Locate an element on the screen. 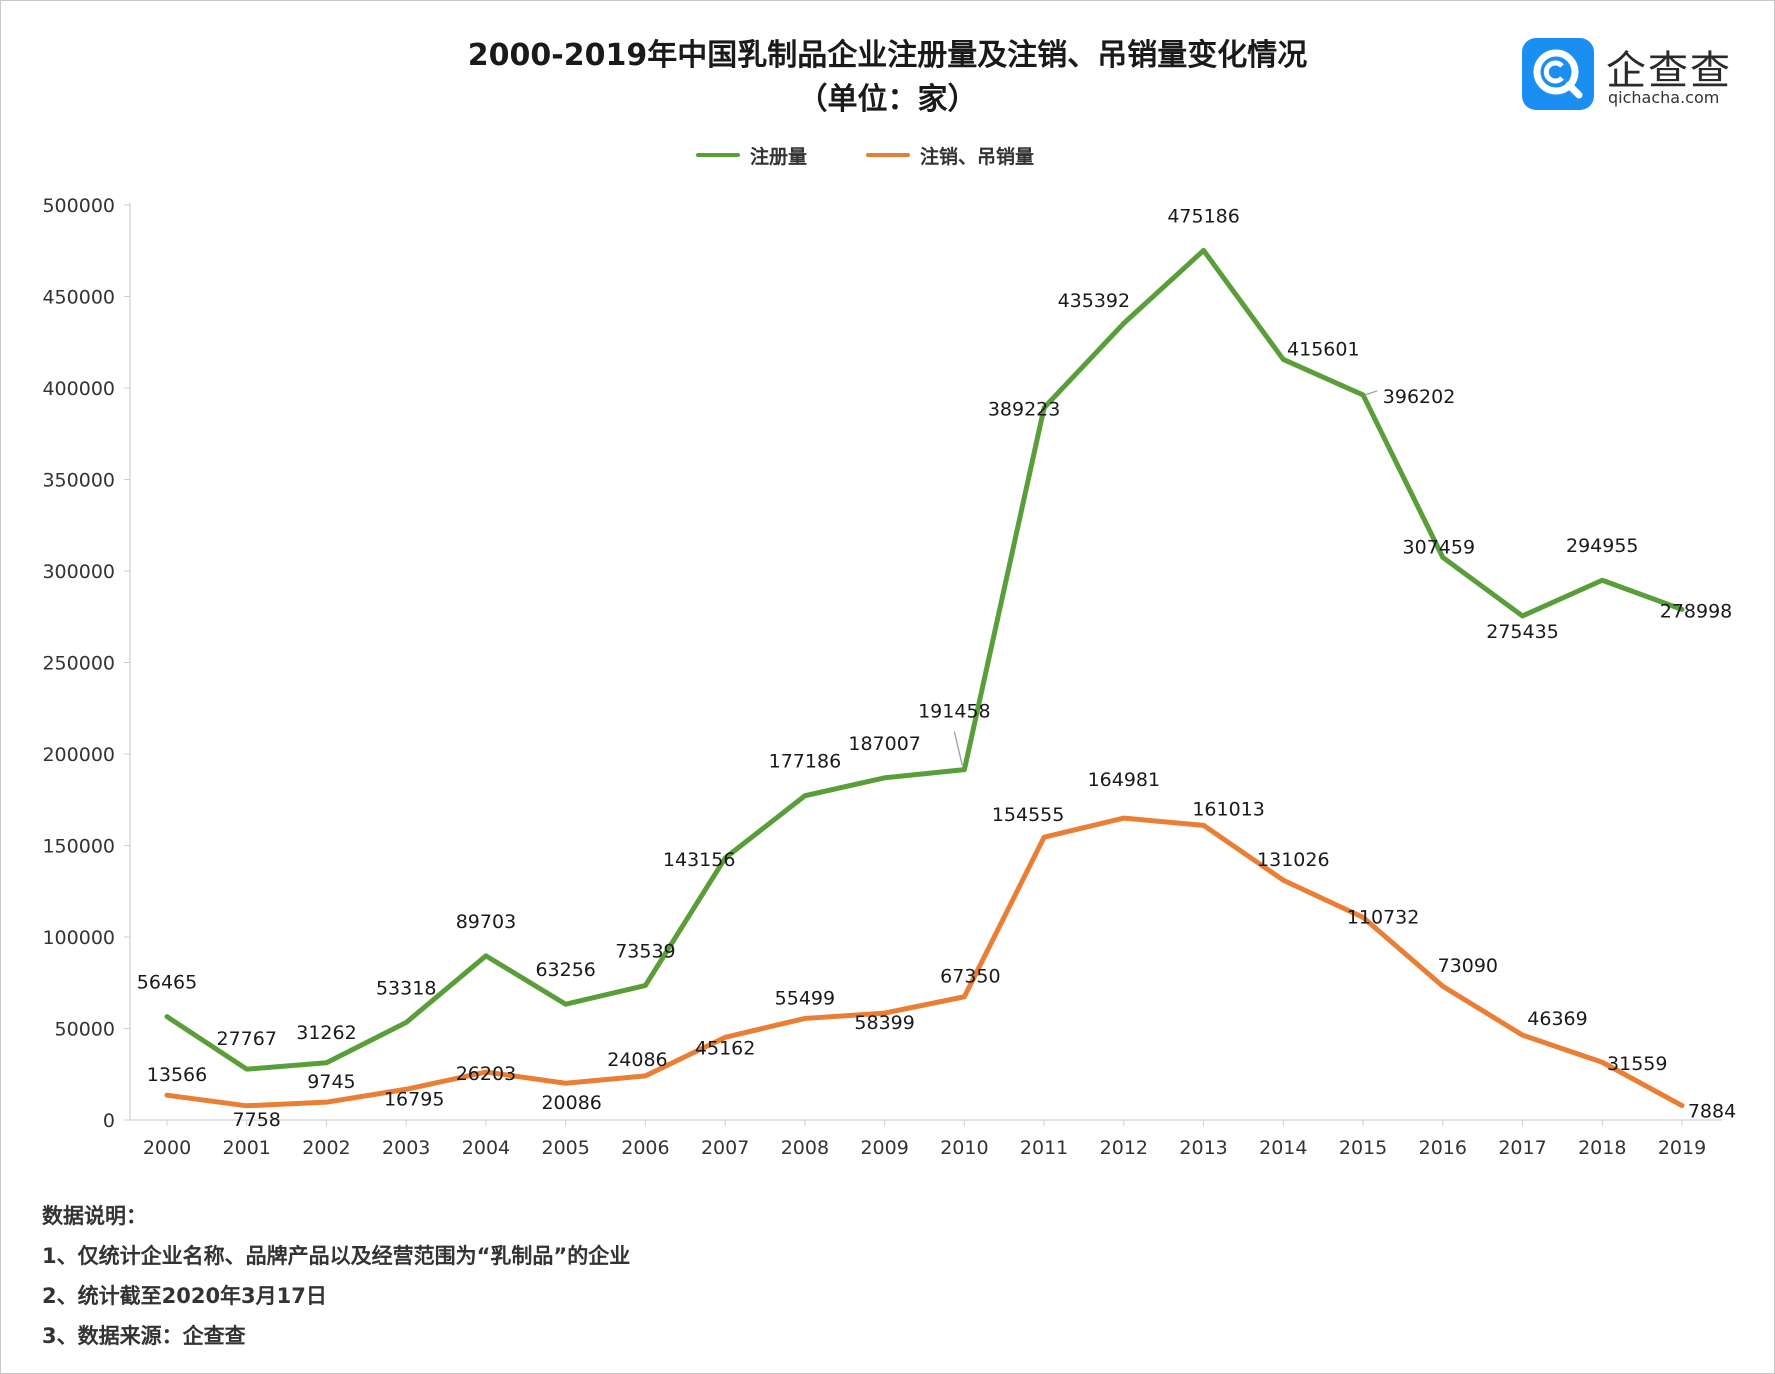 This screenshot has height=1374, width=1775. brand-domain: qichacha.com is located at coordinates (1664, 97).